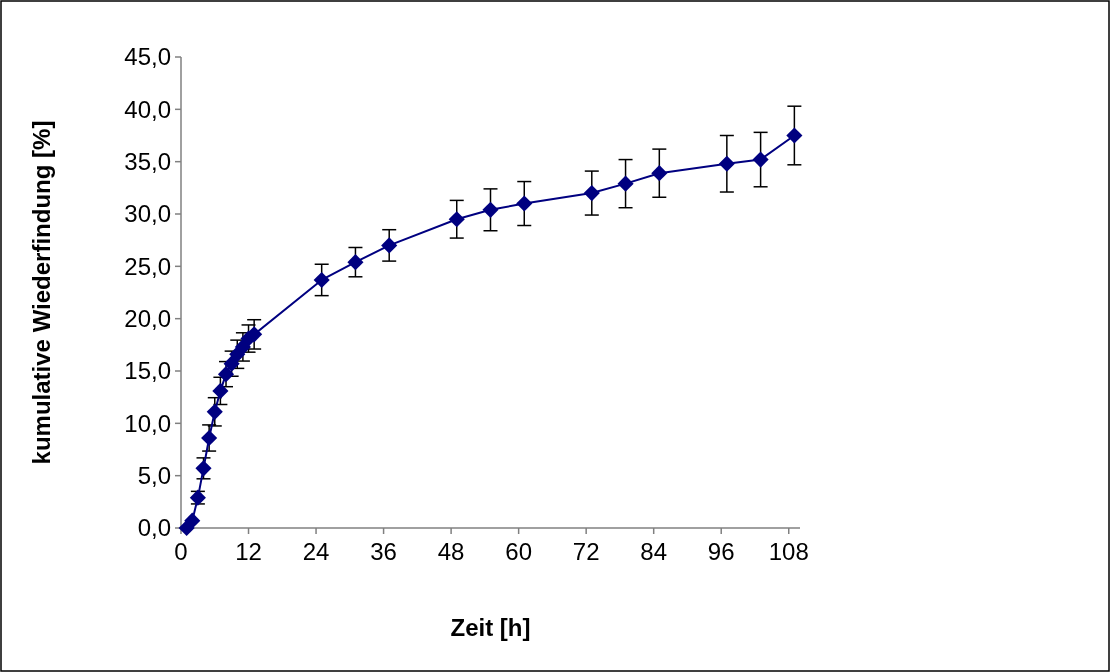  What do you see at coordinates (654, 551) in the screenshot?
I see `x-tick-label: 84` at bounding box center [654, 551].